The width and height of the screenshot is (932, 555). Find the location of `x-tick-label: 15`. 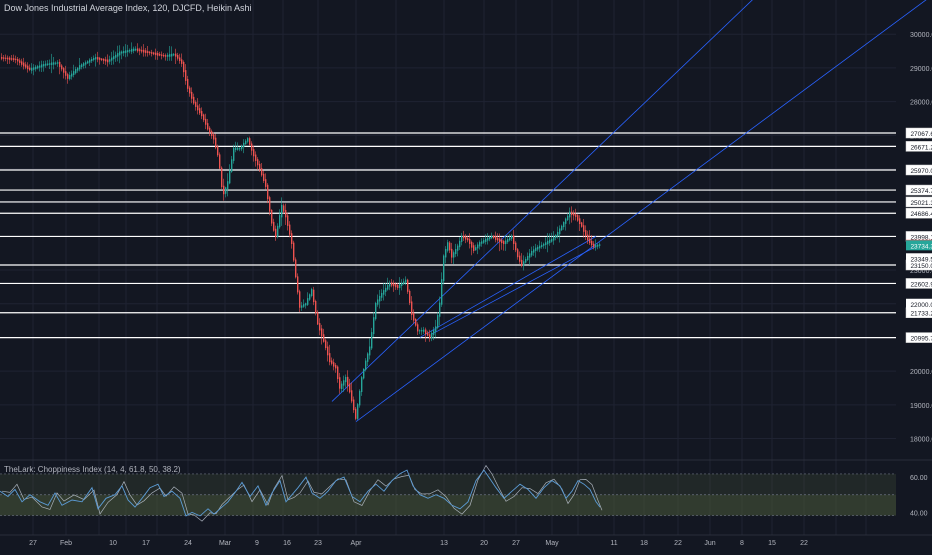

x-tick-label: 15 is located at coordinates (772, 543).